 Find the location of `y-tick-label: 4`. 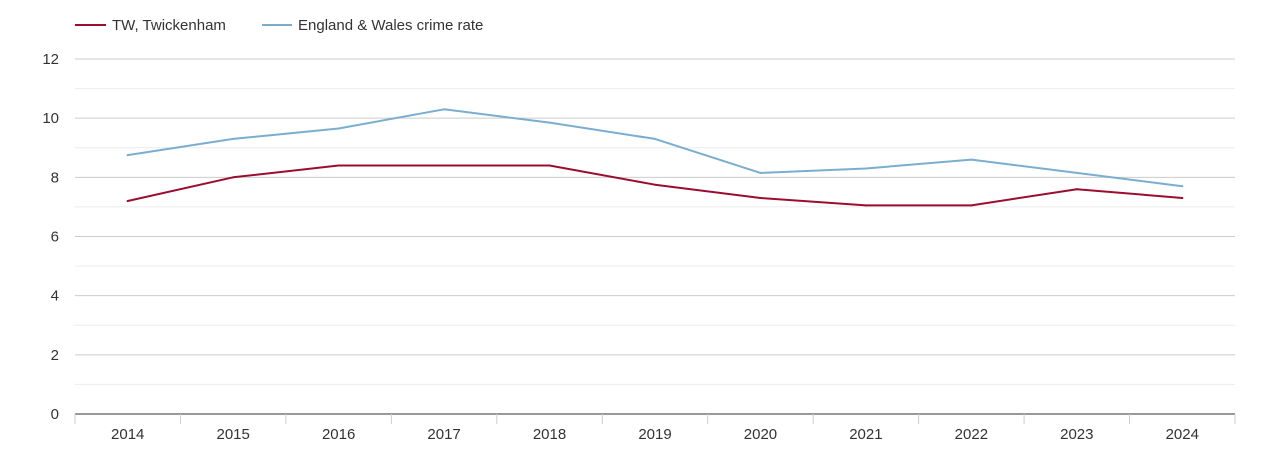

y-tick-label: 4 is located at coordinates (55, 296).